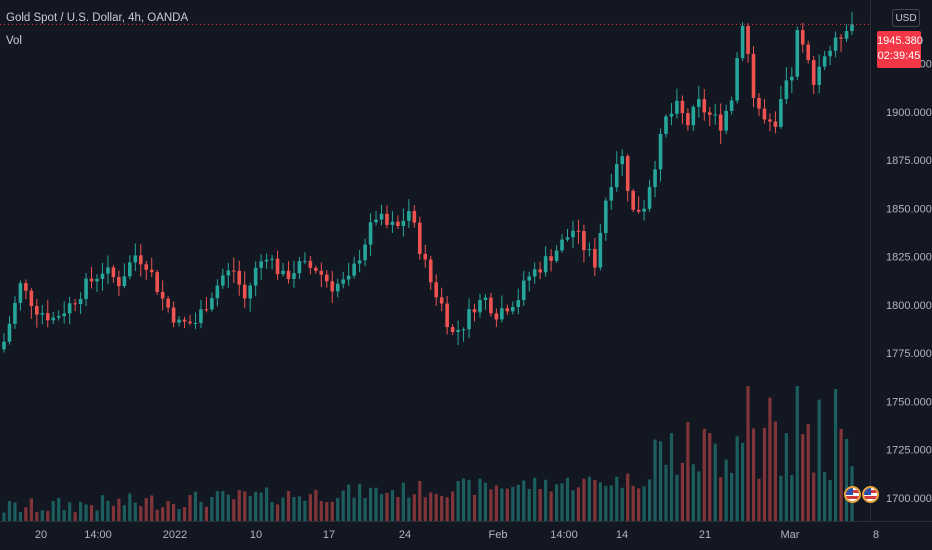 Image resolution: width=932 pixels, height=550 pixels. What do you see at coordinates (876, 535) in the screenshot?
I see `time-tick-label: 8` at bounding box center [876, 535].